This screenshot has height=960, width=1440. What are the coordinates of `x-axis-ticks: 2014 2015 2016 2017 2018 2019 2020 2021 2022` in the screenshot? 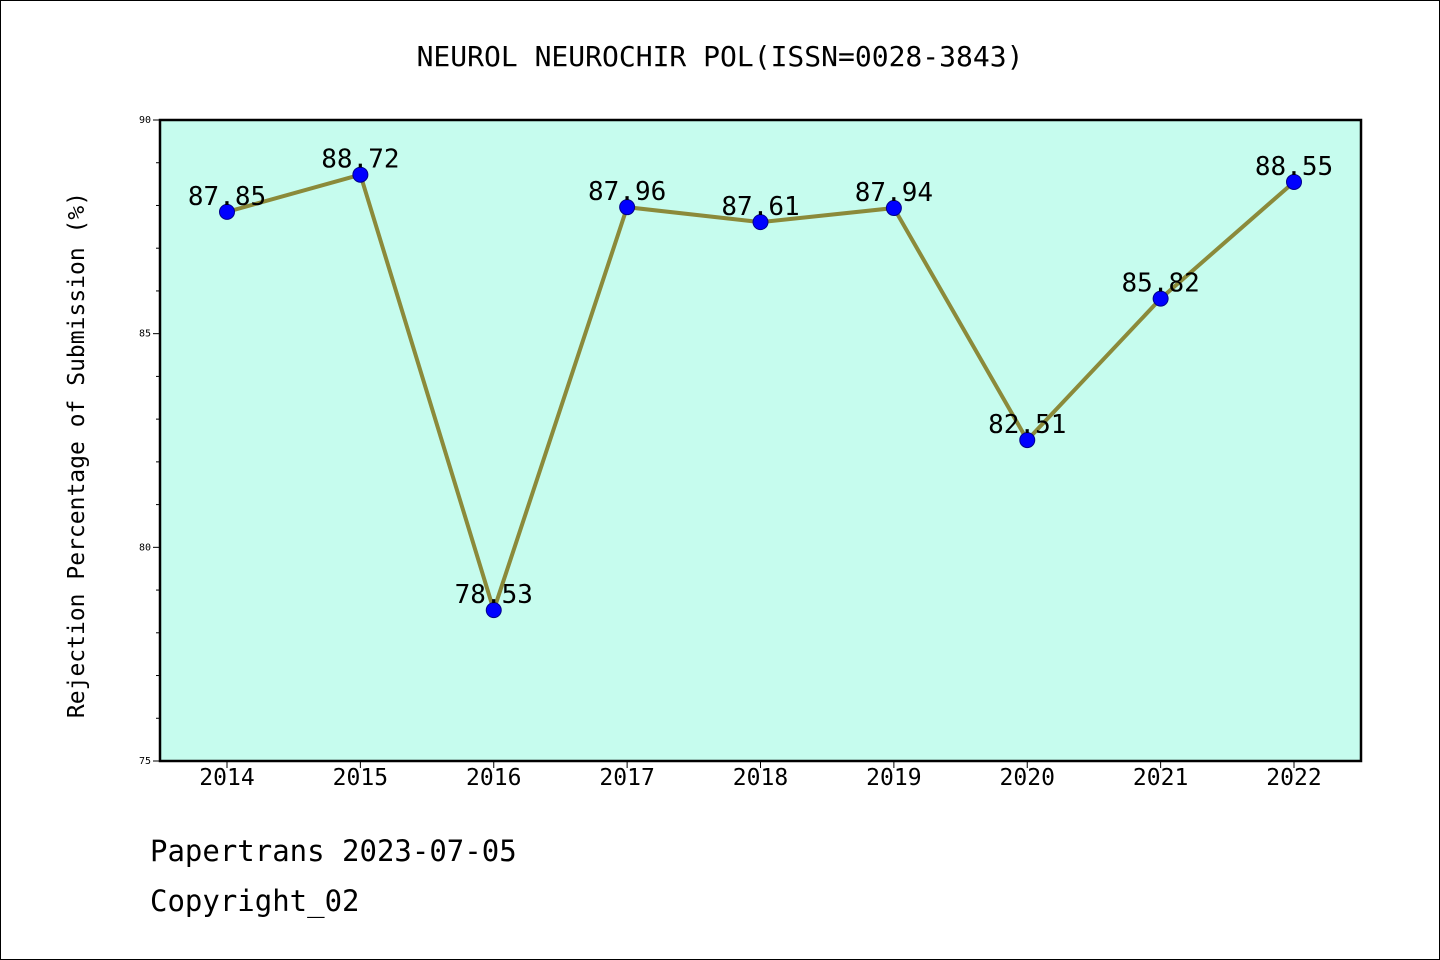 It's located at (760, 776).